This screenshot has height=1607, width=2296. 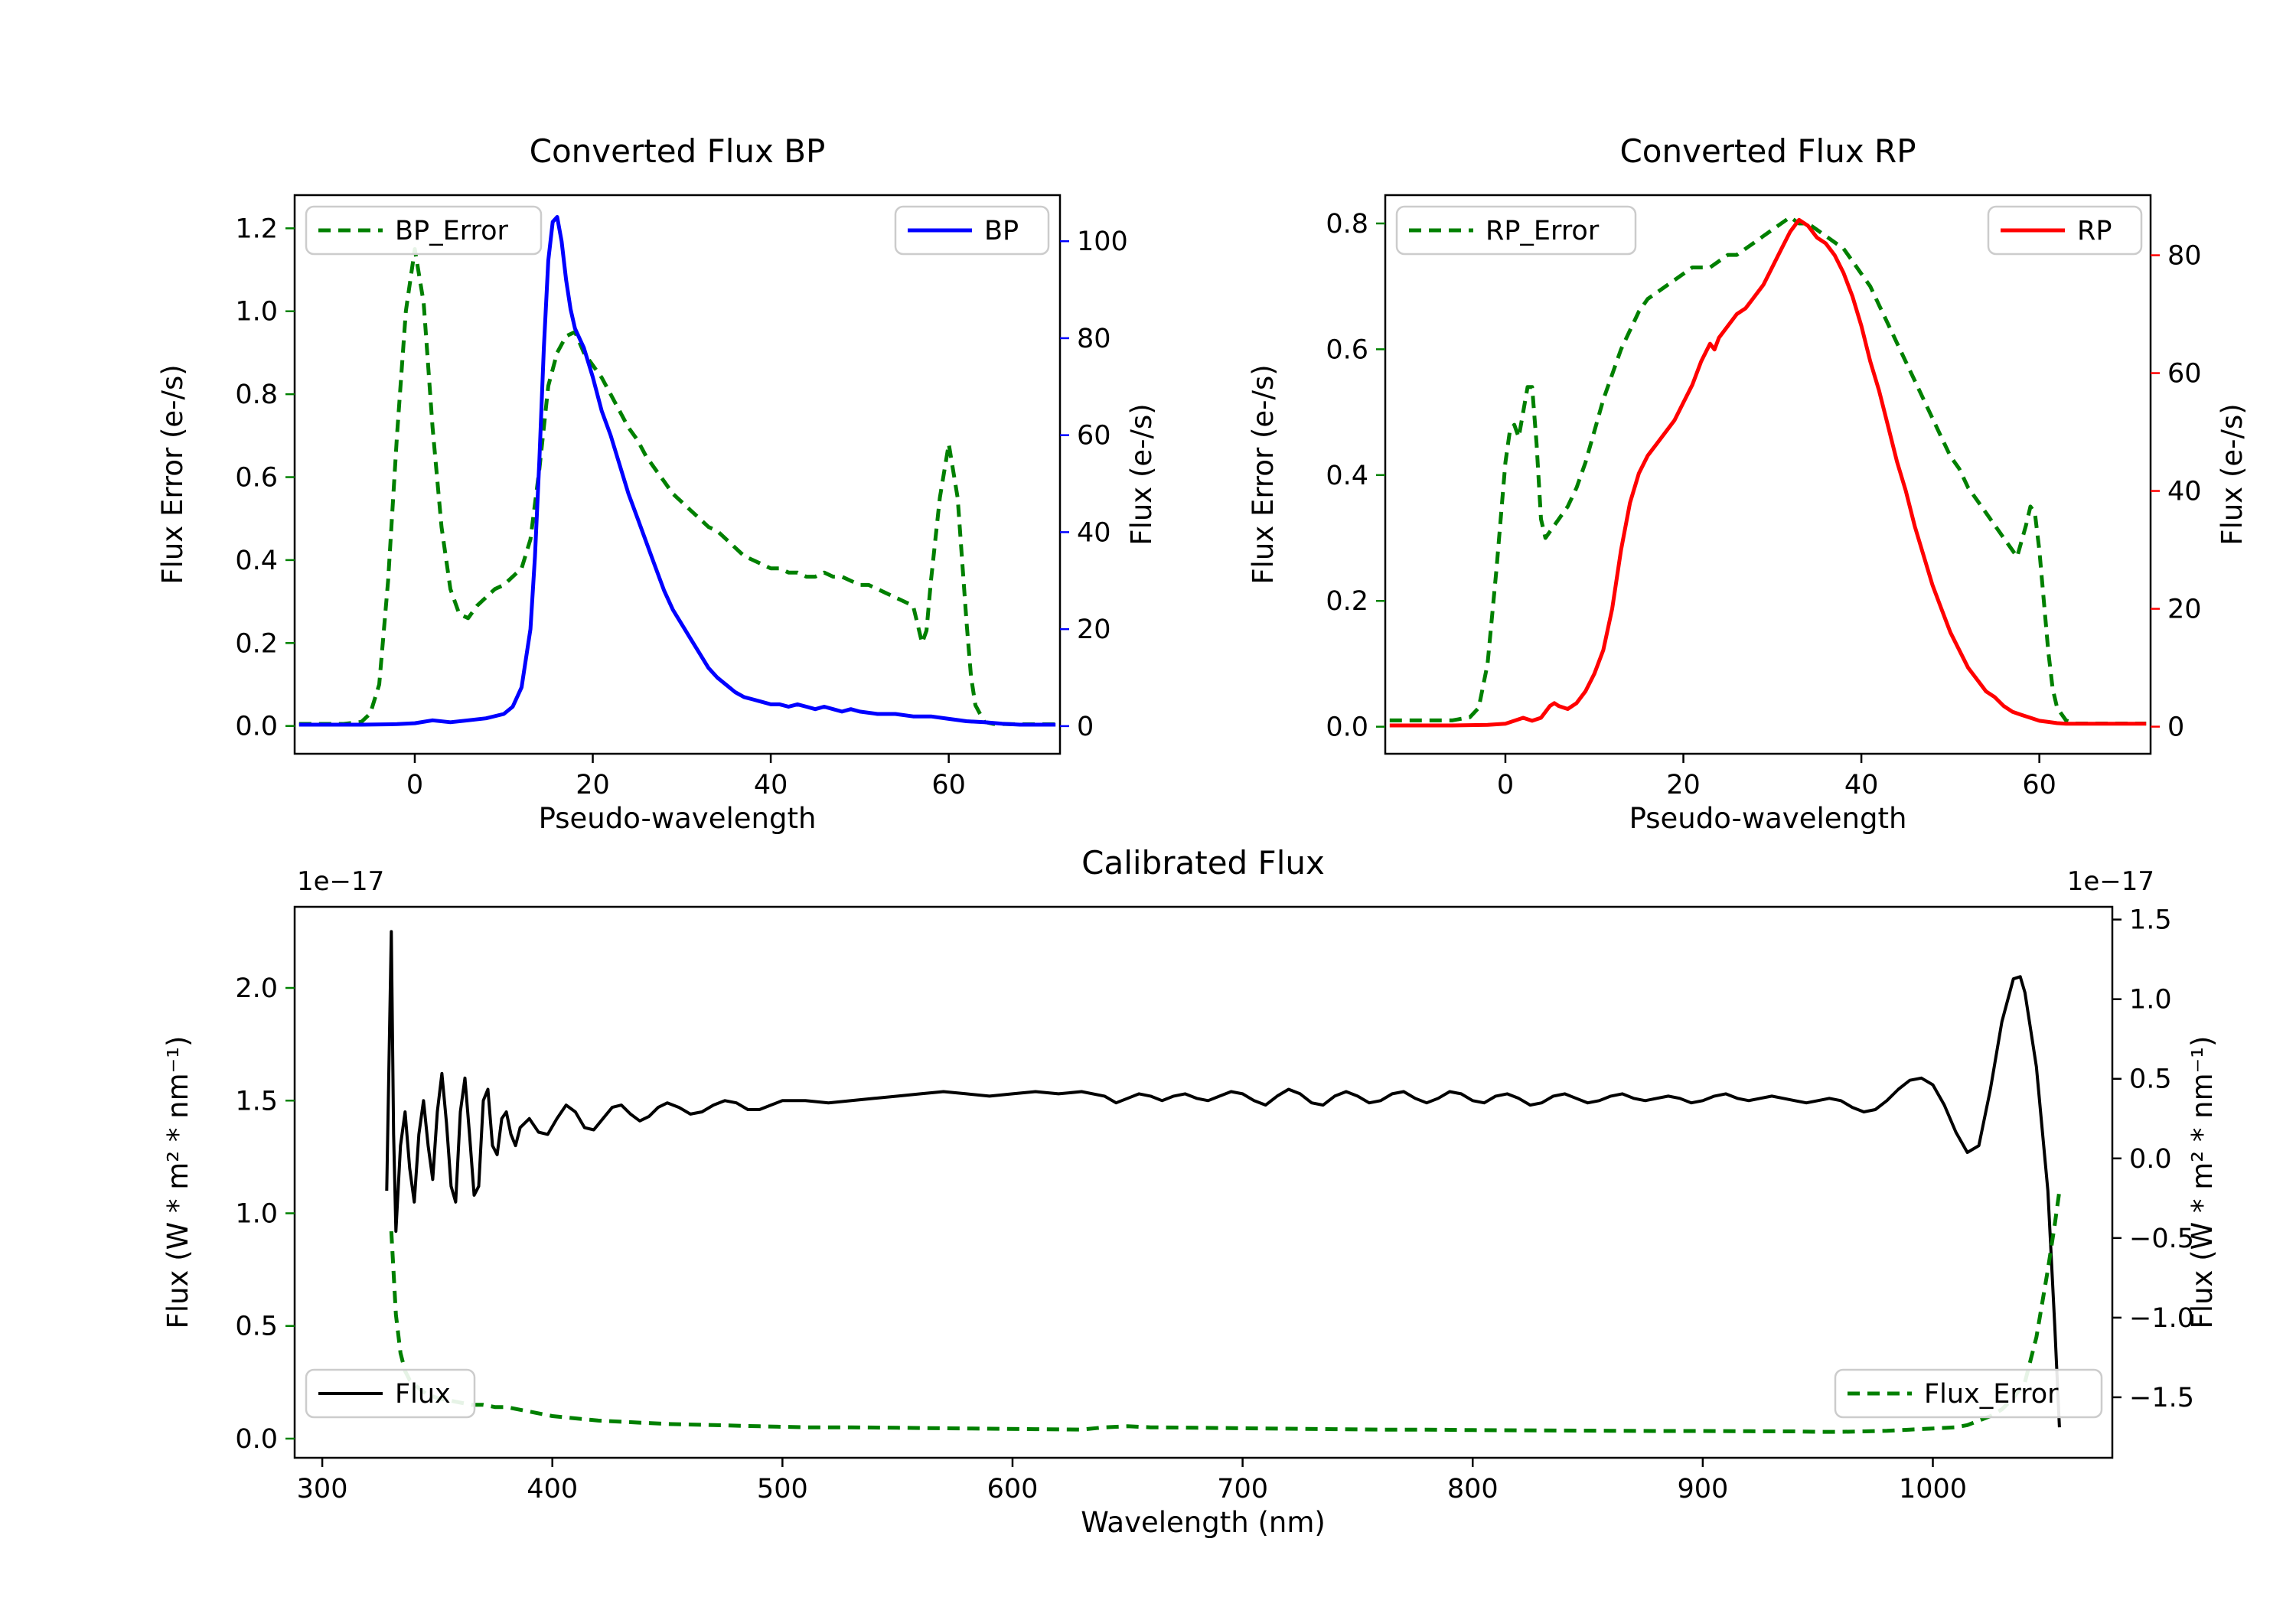 What do you see at coordinates (1991, 1394) in the screenshot?
I see `legend-label-flux-error: Flux_Error` at bounding box center [1991, 1394].